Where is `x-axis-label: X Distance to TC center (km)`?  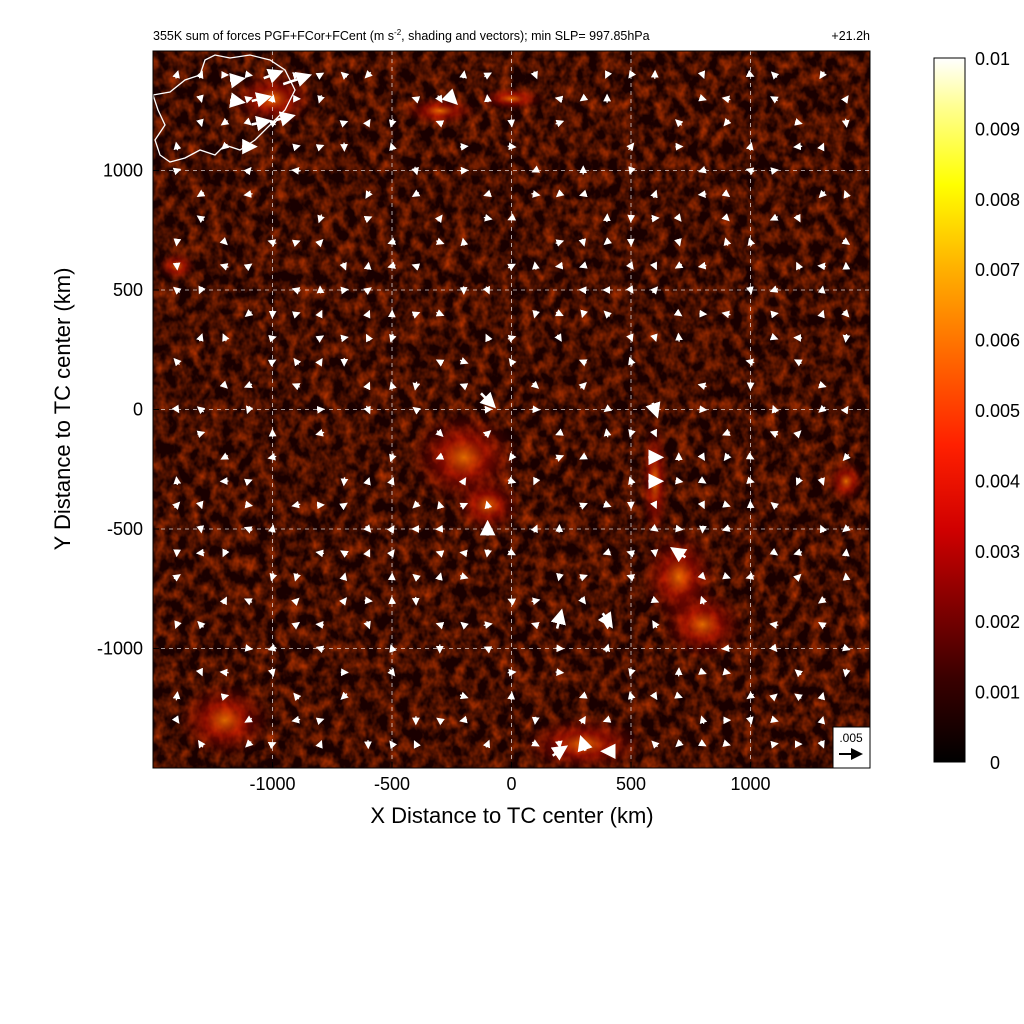
x-axis-label: X Distance to TC center (km) is located at coordinates (511, 815).